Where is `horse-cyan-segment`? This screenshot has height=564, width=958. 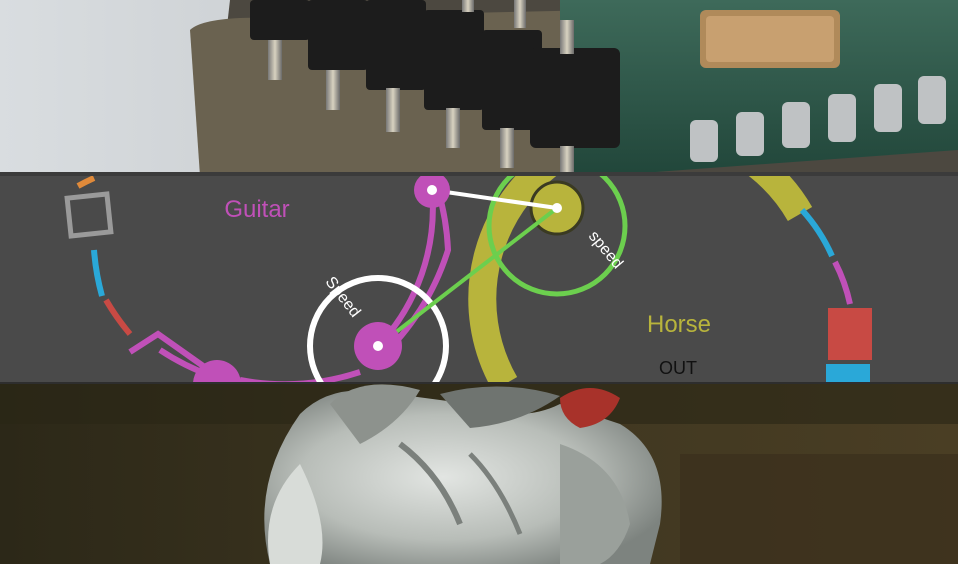 horse-cyan-segment is located at coordinates (848, 374).